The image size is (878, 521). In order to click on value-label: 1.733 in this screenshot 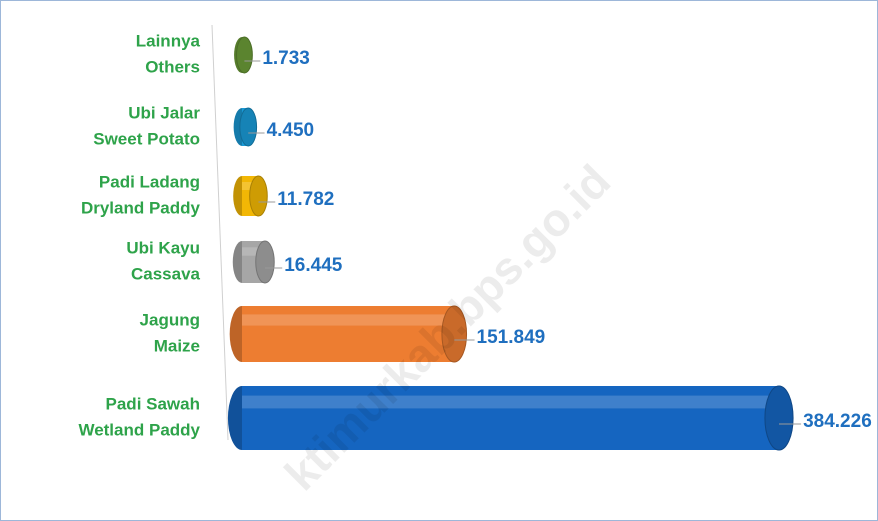, I will do `click(286, 58)`.